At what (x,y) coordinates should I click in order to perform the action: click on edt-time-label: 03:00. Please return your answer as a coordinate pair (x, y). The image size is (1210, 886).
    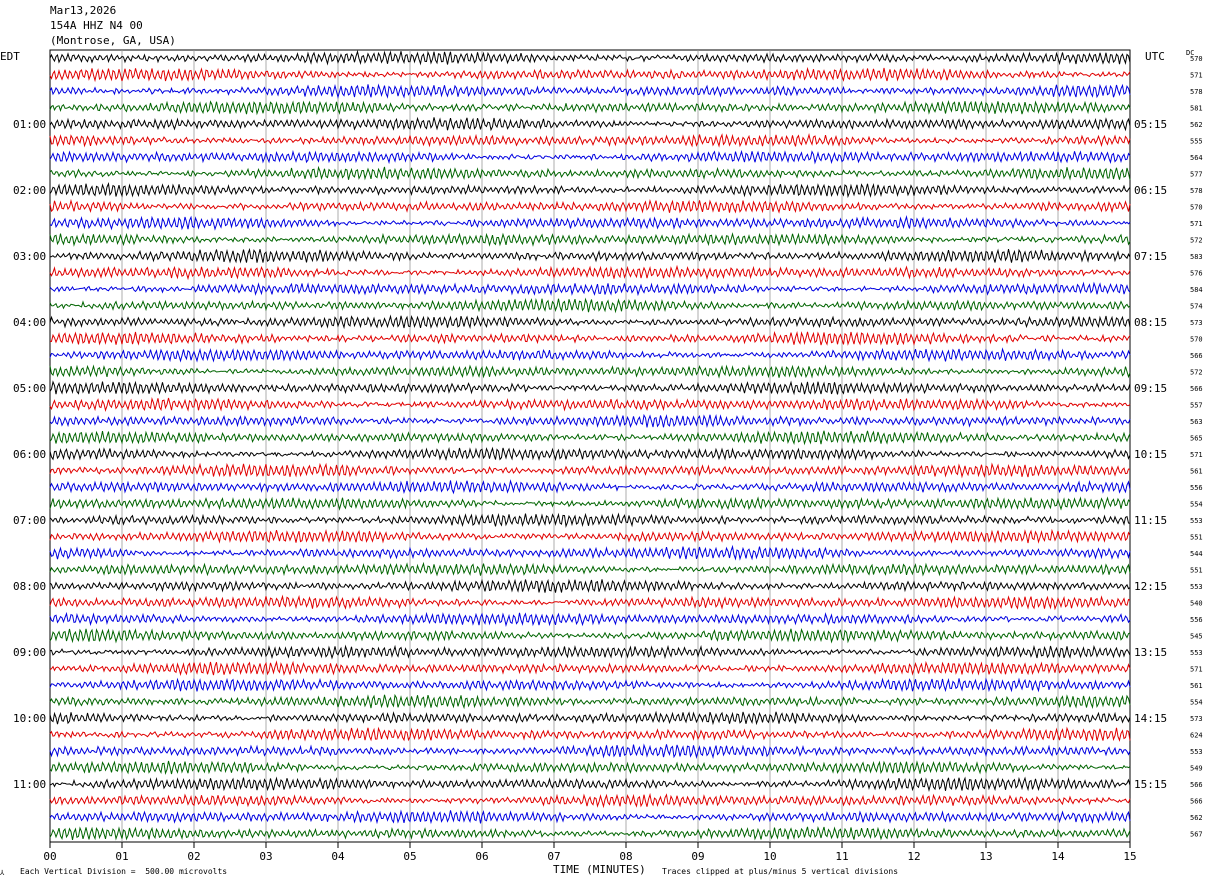
    Looking at the image, I should click on (29, 256).